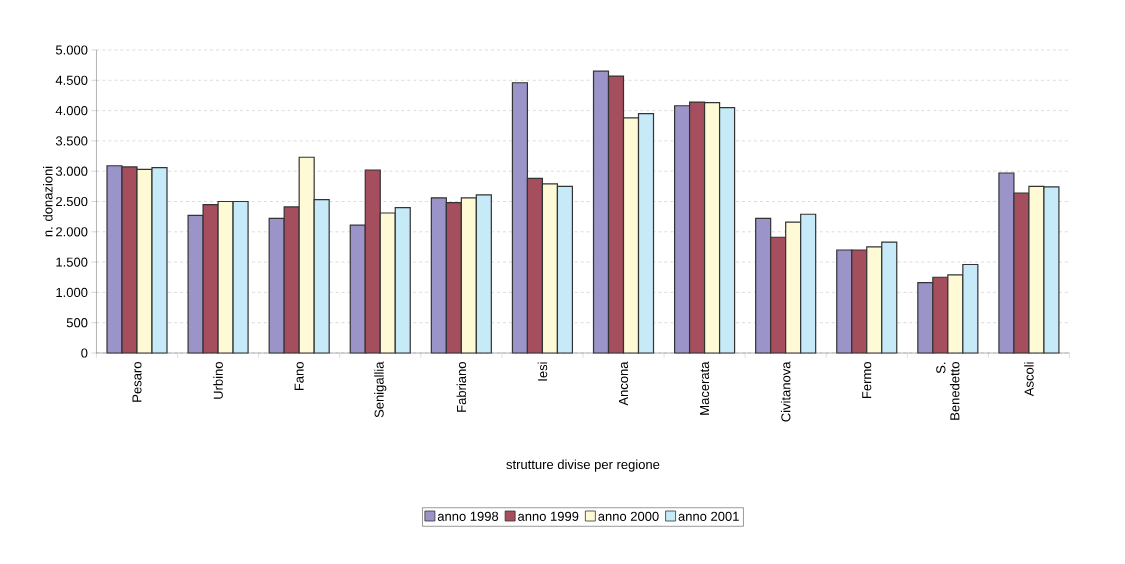 Image resolution: width=1125 pixels, height=564 pixels. What do you see at coordinates (84, 353) in the screenshot?
I see `y-tick-label: 0` at bounding box center [84, 353].